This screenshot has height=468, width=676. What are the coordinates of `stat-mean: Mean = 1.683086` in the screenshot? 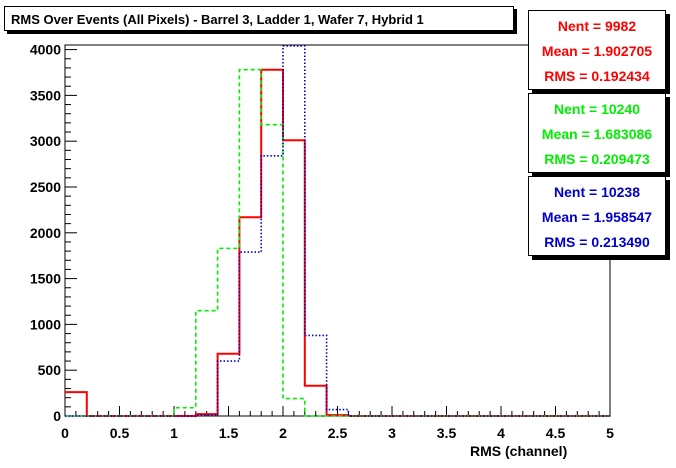 It's located at (597, 134).